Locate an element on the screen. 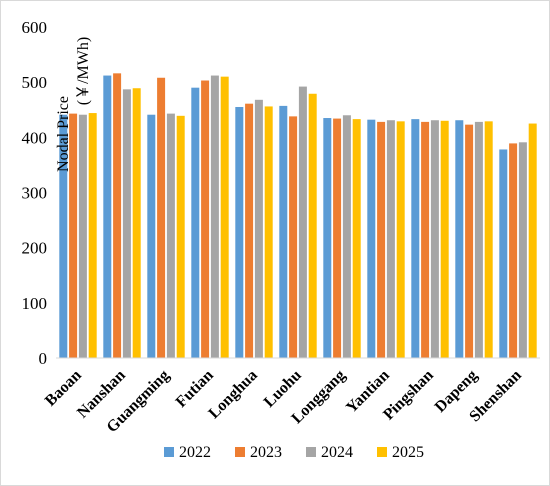  bar-longgang-2023 is located at coordinates (337, 238).